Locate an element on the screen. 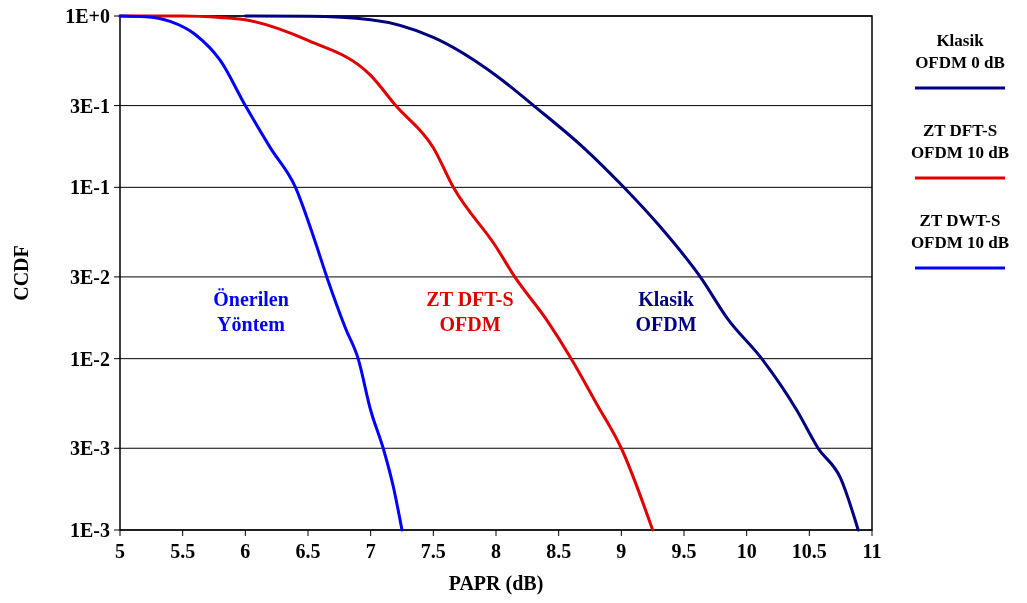 This screenshot has height=603, width=1027. x-tick-label: 11 is located at coordinates (872, 551).